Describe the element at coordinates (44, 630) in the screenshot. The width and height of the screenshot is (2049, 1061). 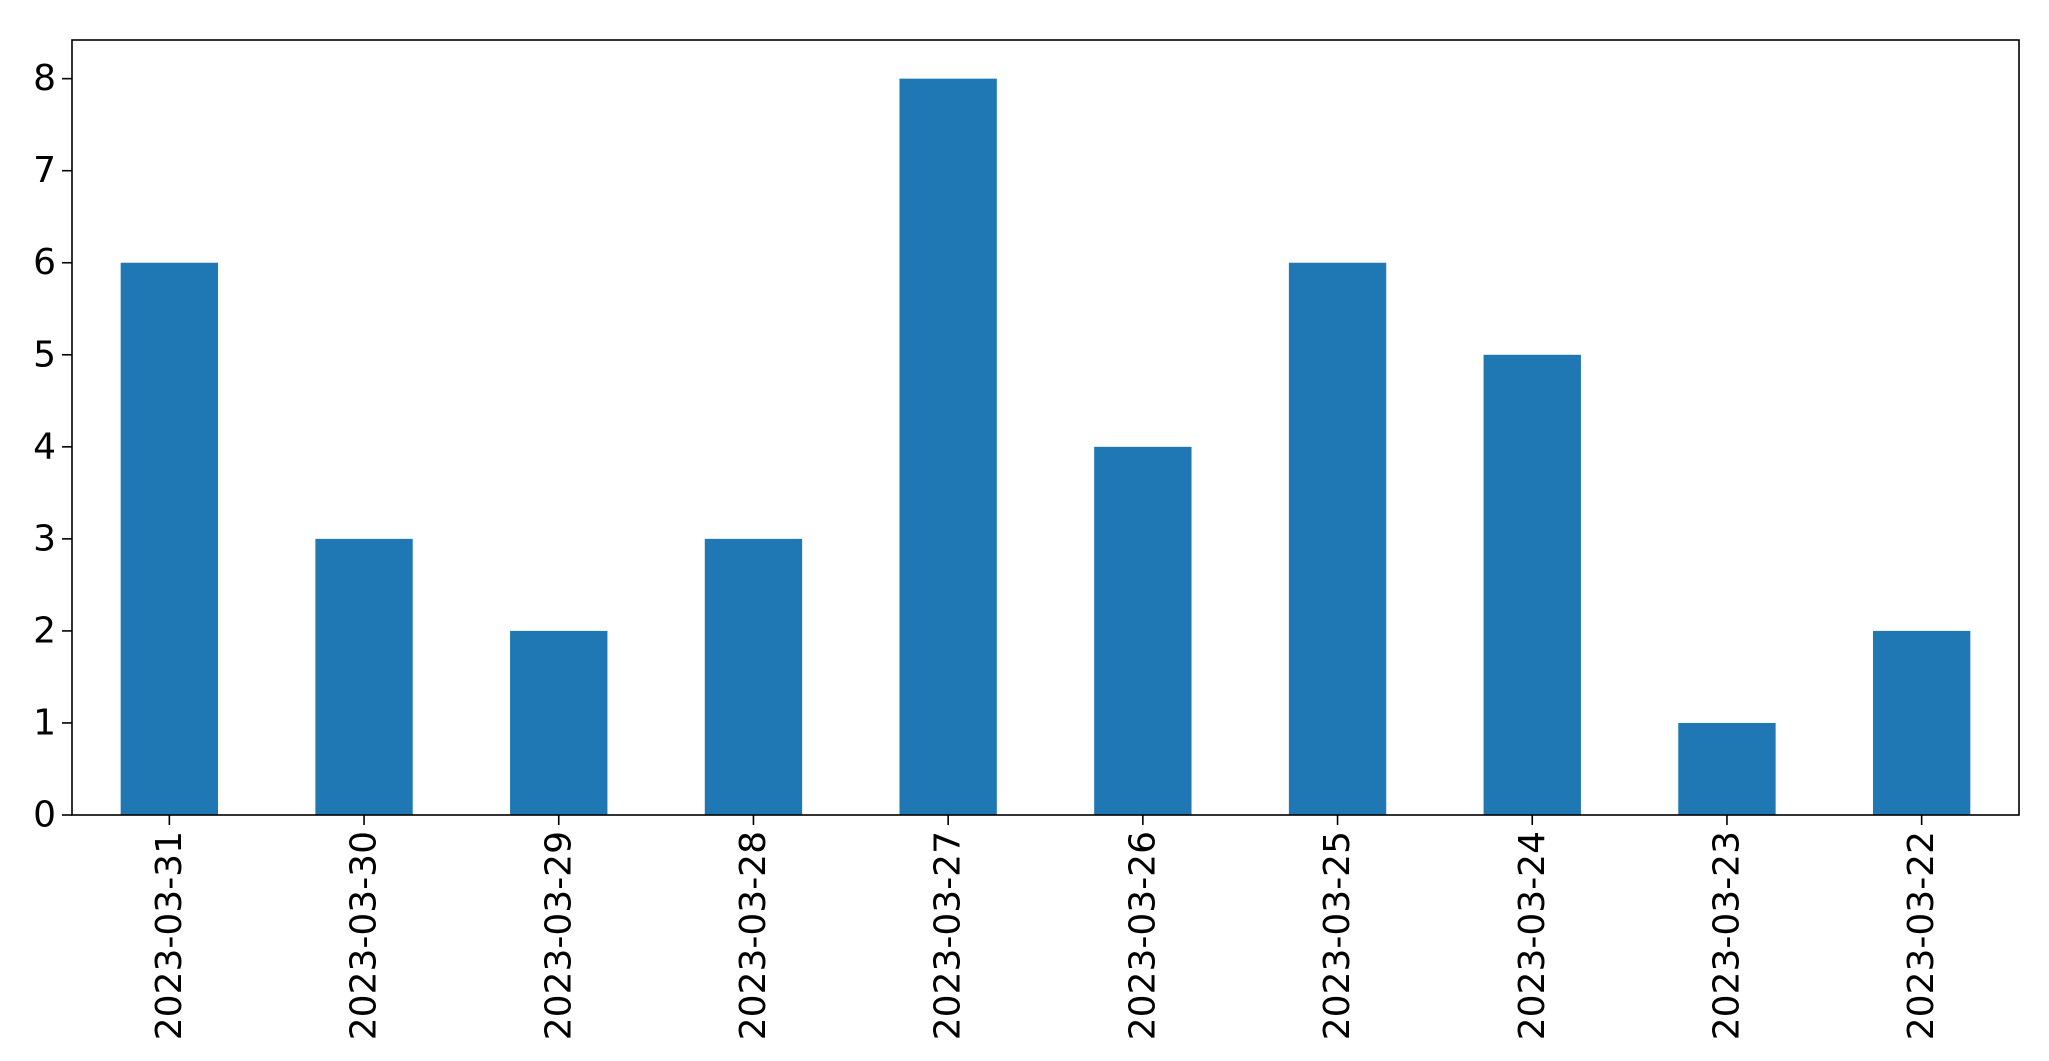
I see `y-tick-label: 2` at that location.